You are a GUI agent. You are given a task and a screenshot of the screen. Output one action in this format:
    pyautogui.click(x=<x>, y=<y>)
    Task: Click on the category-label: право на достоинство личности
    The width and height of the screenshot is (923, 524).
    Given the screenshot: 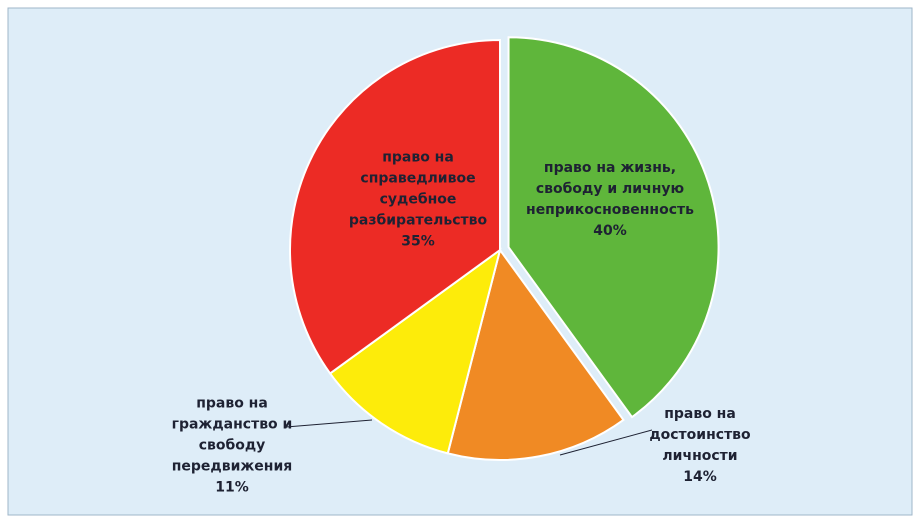 What is the action you would take?
    pyautogui.click(x=700, y=435)
    